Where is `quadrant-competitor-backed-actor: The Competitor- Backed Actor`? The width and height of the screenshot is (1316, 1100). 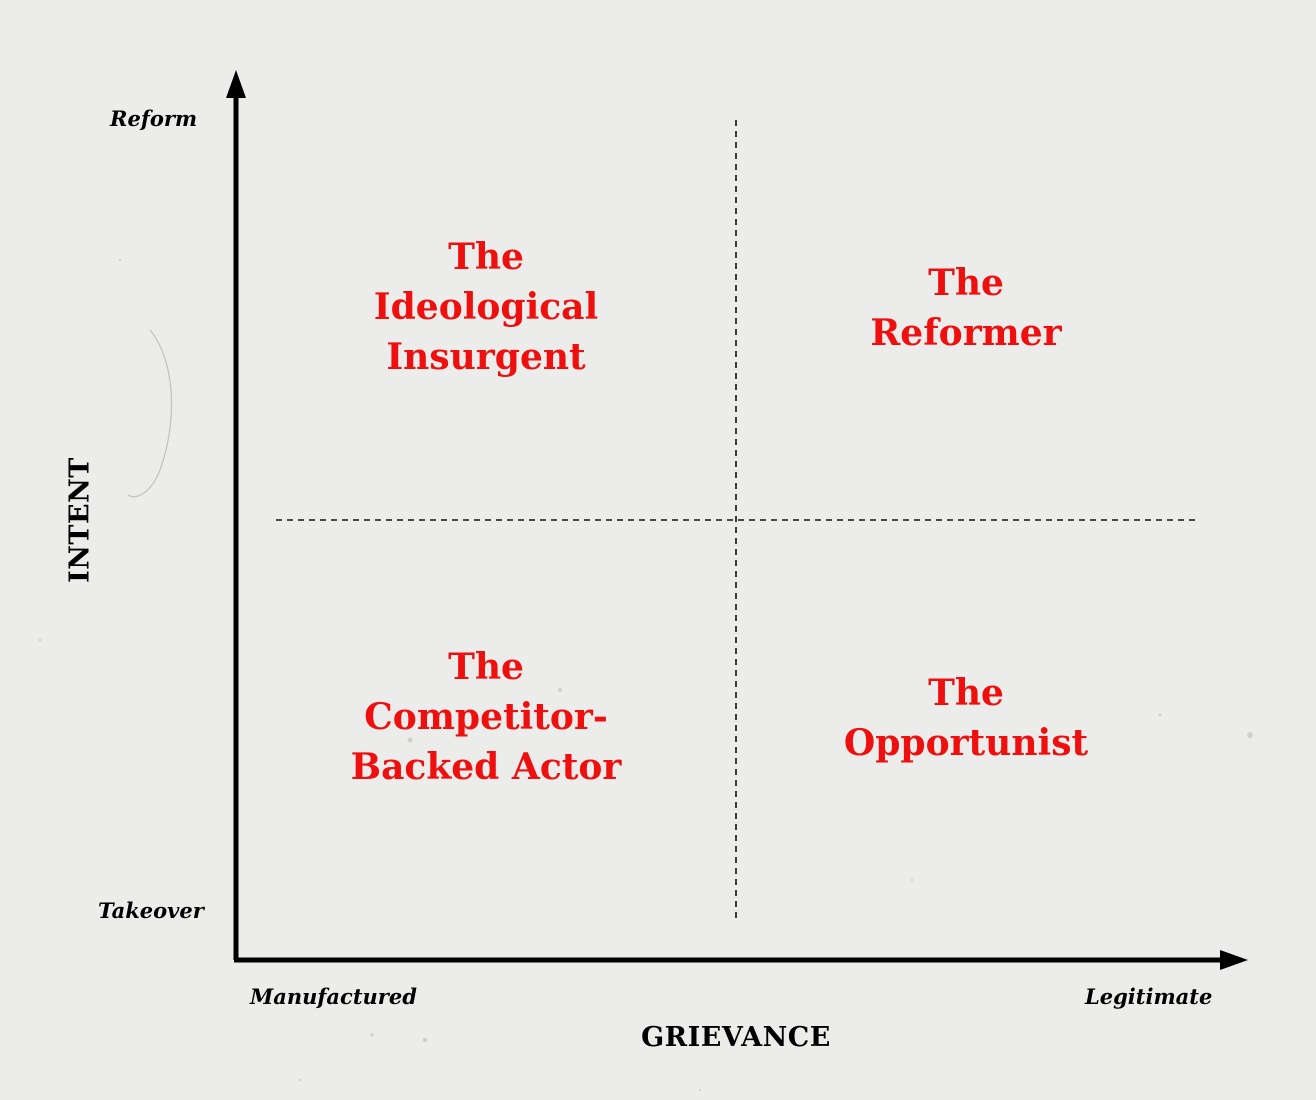 quadrant-competitor-backed-actor: The Competitor- Backed Actor is located at coordinates (486, 717).